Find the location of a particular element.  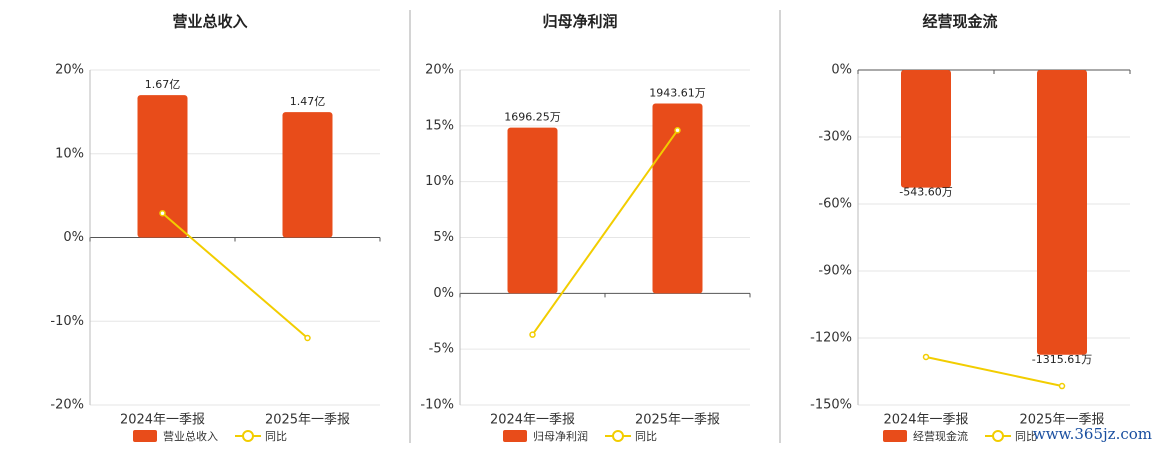

value-label: 1.67亿 is located at coordinates (163, 84).